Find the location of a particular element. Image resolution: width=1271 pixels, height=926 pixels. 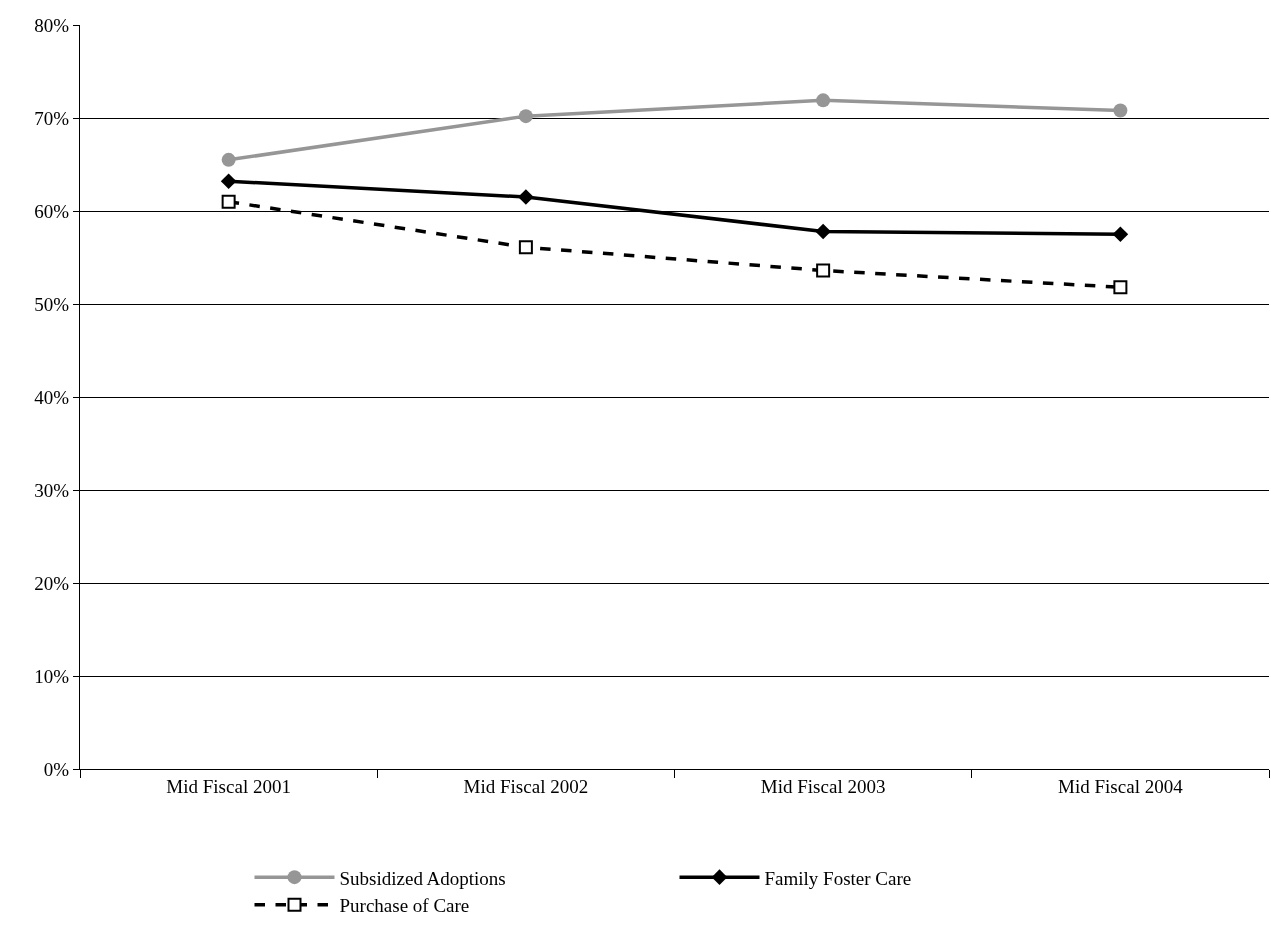

legend-label: Purchase of Care is located at coordinates (404, 906).